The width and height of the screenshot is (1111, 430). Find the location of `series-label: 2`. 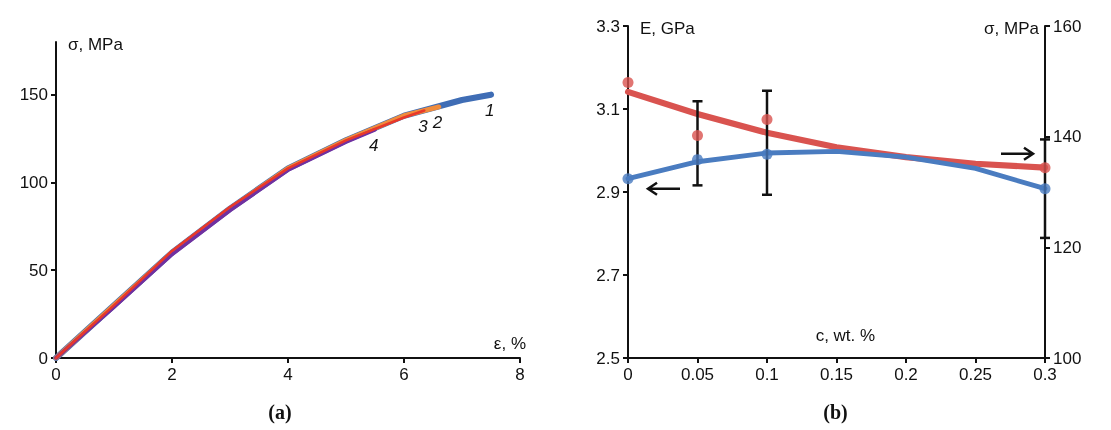

series-label: 2 is located at coordinates (437, 123).